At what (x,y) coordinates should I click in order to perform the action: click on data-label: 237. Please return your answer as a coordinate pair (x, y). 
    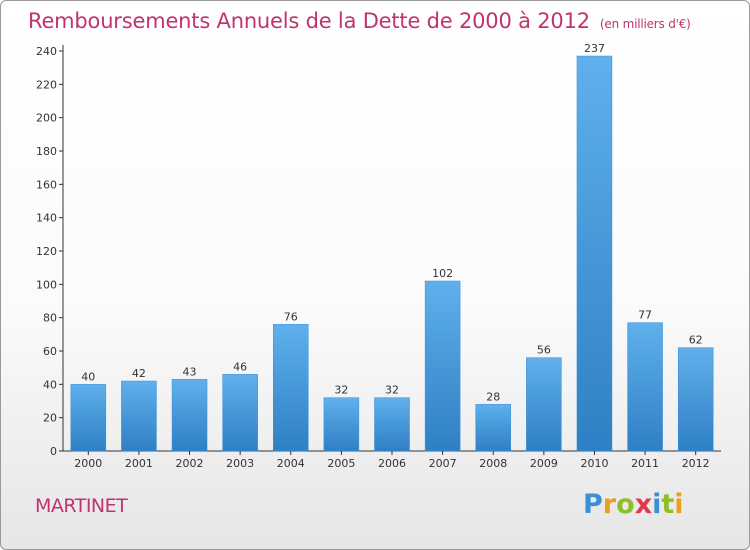
    Looking at the image, I should click on (594, 48).